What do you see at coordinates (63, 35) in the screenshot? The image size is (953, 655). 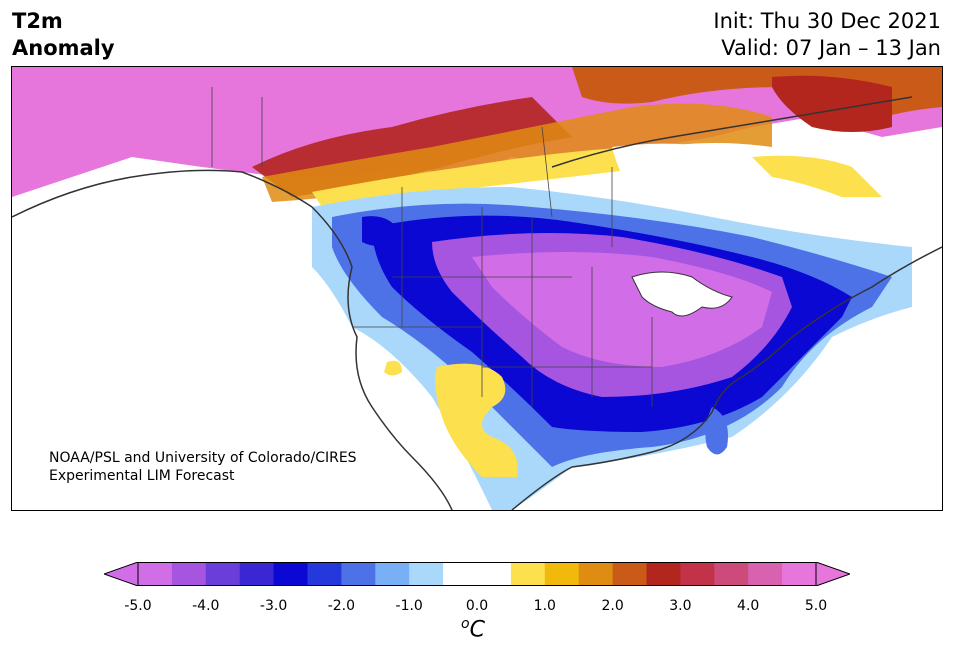 I see `map-title: T2m Anomaly` at bounding box center [63, 35].